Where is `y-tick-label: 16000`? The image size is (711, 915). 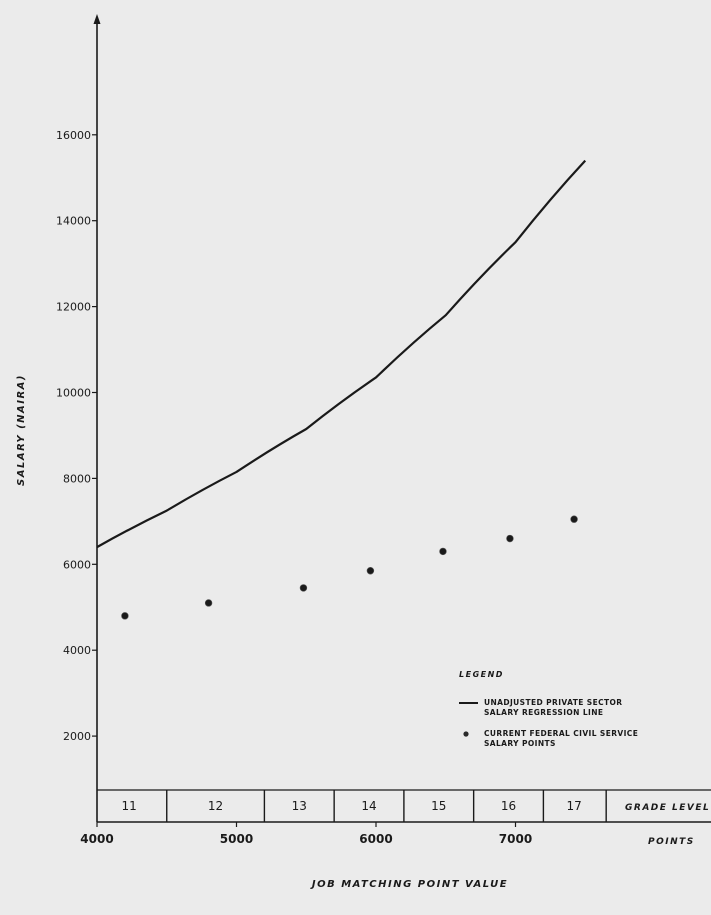
y-tick-label: 16000 is located at coordinates (73, 135).